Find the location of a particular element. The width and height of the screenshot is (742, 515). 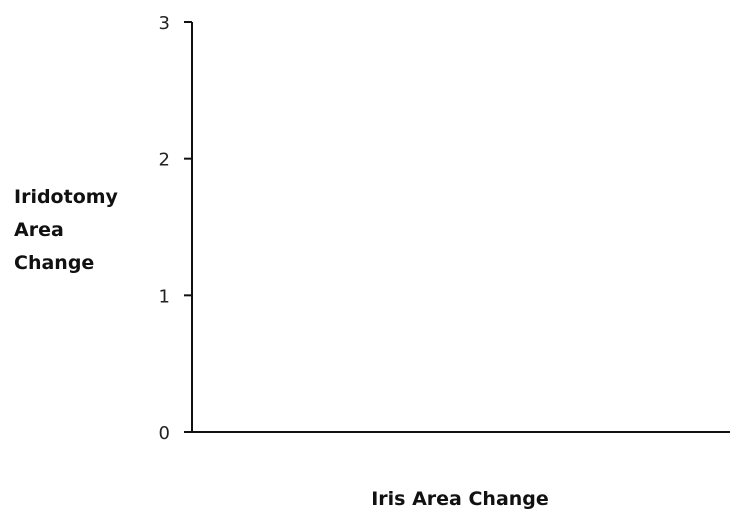

y-tick-label: 3 is located at coordinates (164, 23).